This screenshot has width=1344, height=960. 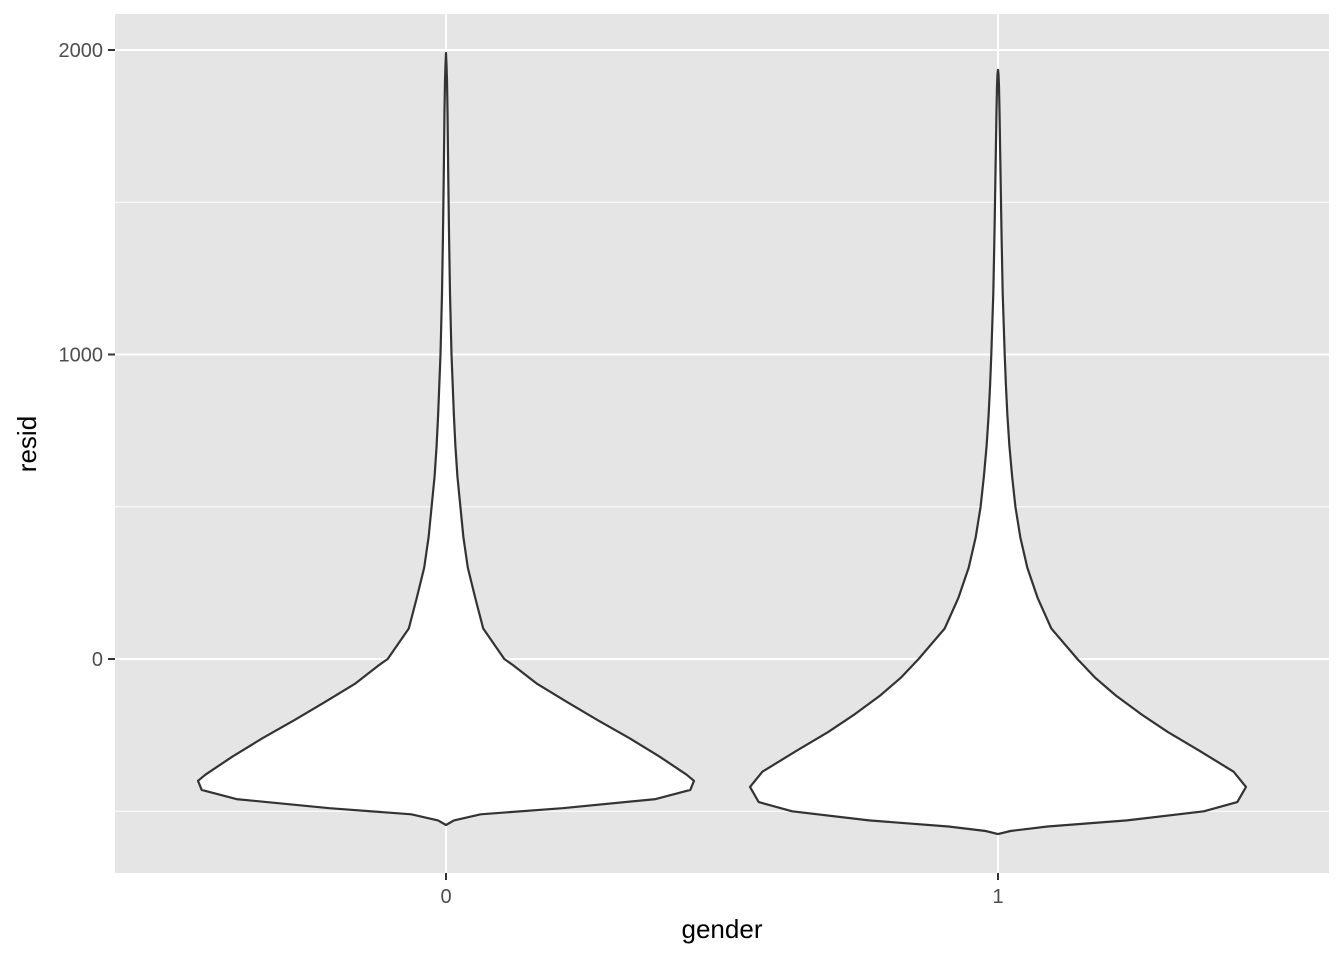 What do you see at coordinates (445, 897) in the screenshot?
I see `x-tick-label: 0` at bounding box center [445, 897].